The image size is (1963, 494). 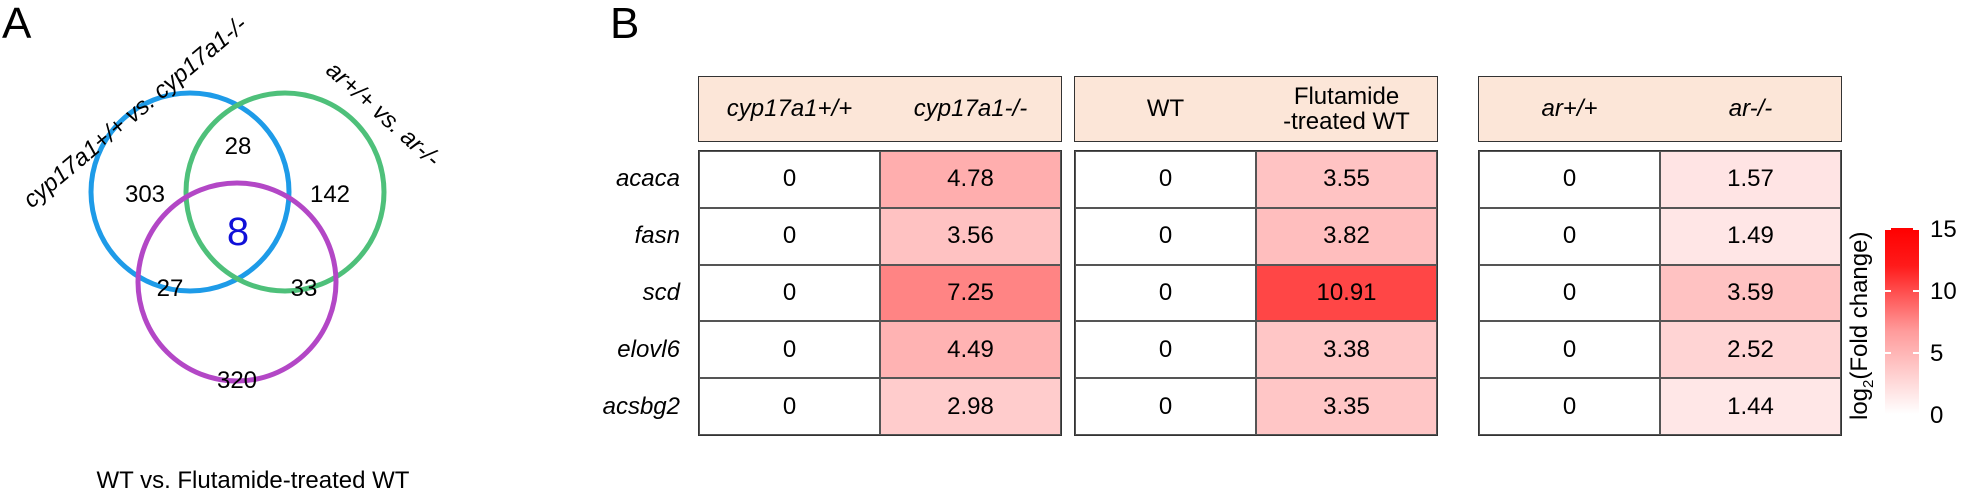 I want to click on gene-label-scd: scd, so click(x=661, y=292).